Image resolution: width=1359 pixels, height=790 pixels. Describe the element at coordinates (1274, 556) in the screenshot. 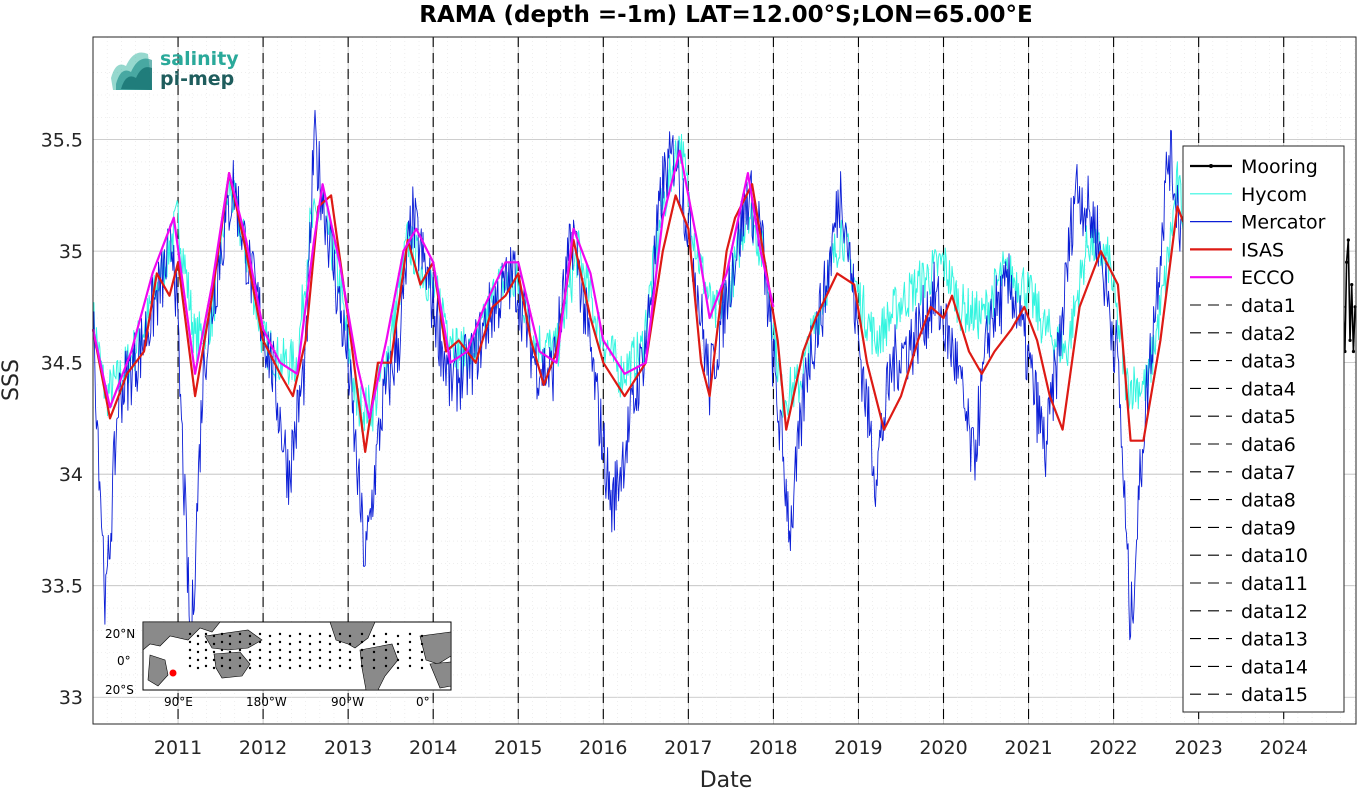

I see `legend-label-data10: data10` at that location.